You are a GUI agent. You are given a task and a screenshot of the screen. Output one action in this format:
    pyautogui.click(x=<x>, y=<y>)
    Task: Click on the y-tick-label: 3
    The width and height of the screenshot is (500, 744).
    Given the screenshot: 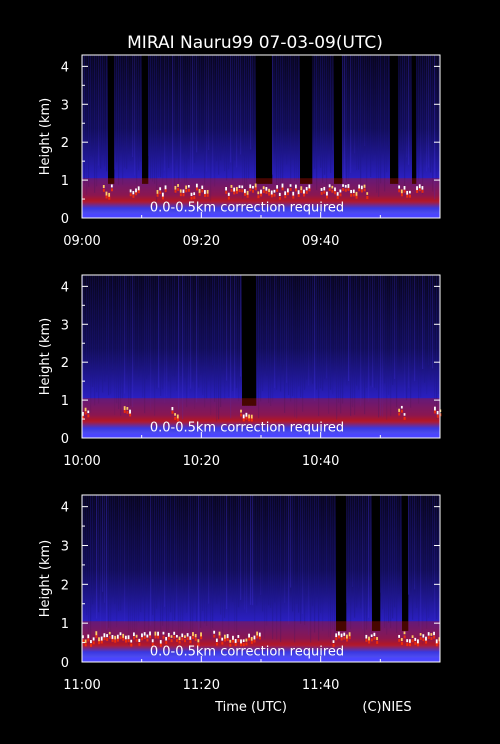 What is the action you would take?
    pyautogui.click(x=65, y=105)
    